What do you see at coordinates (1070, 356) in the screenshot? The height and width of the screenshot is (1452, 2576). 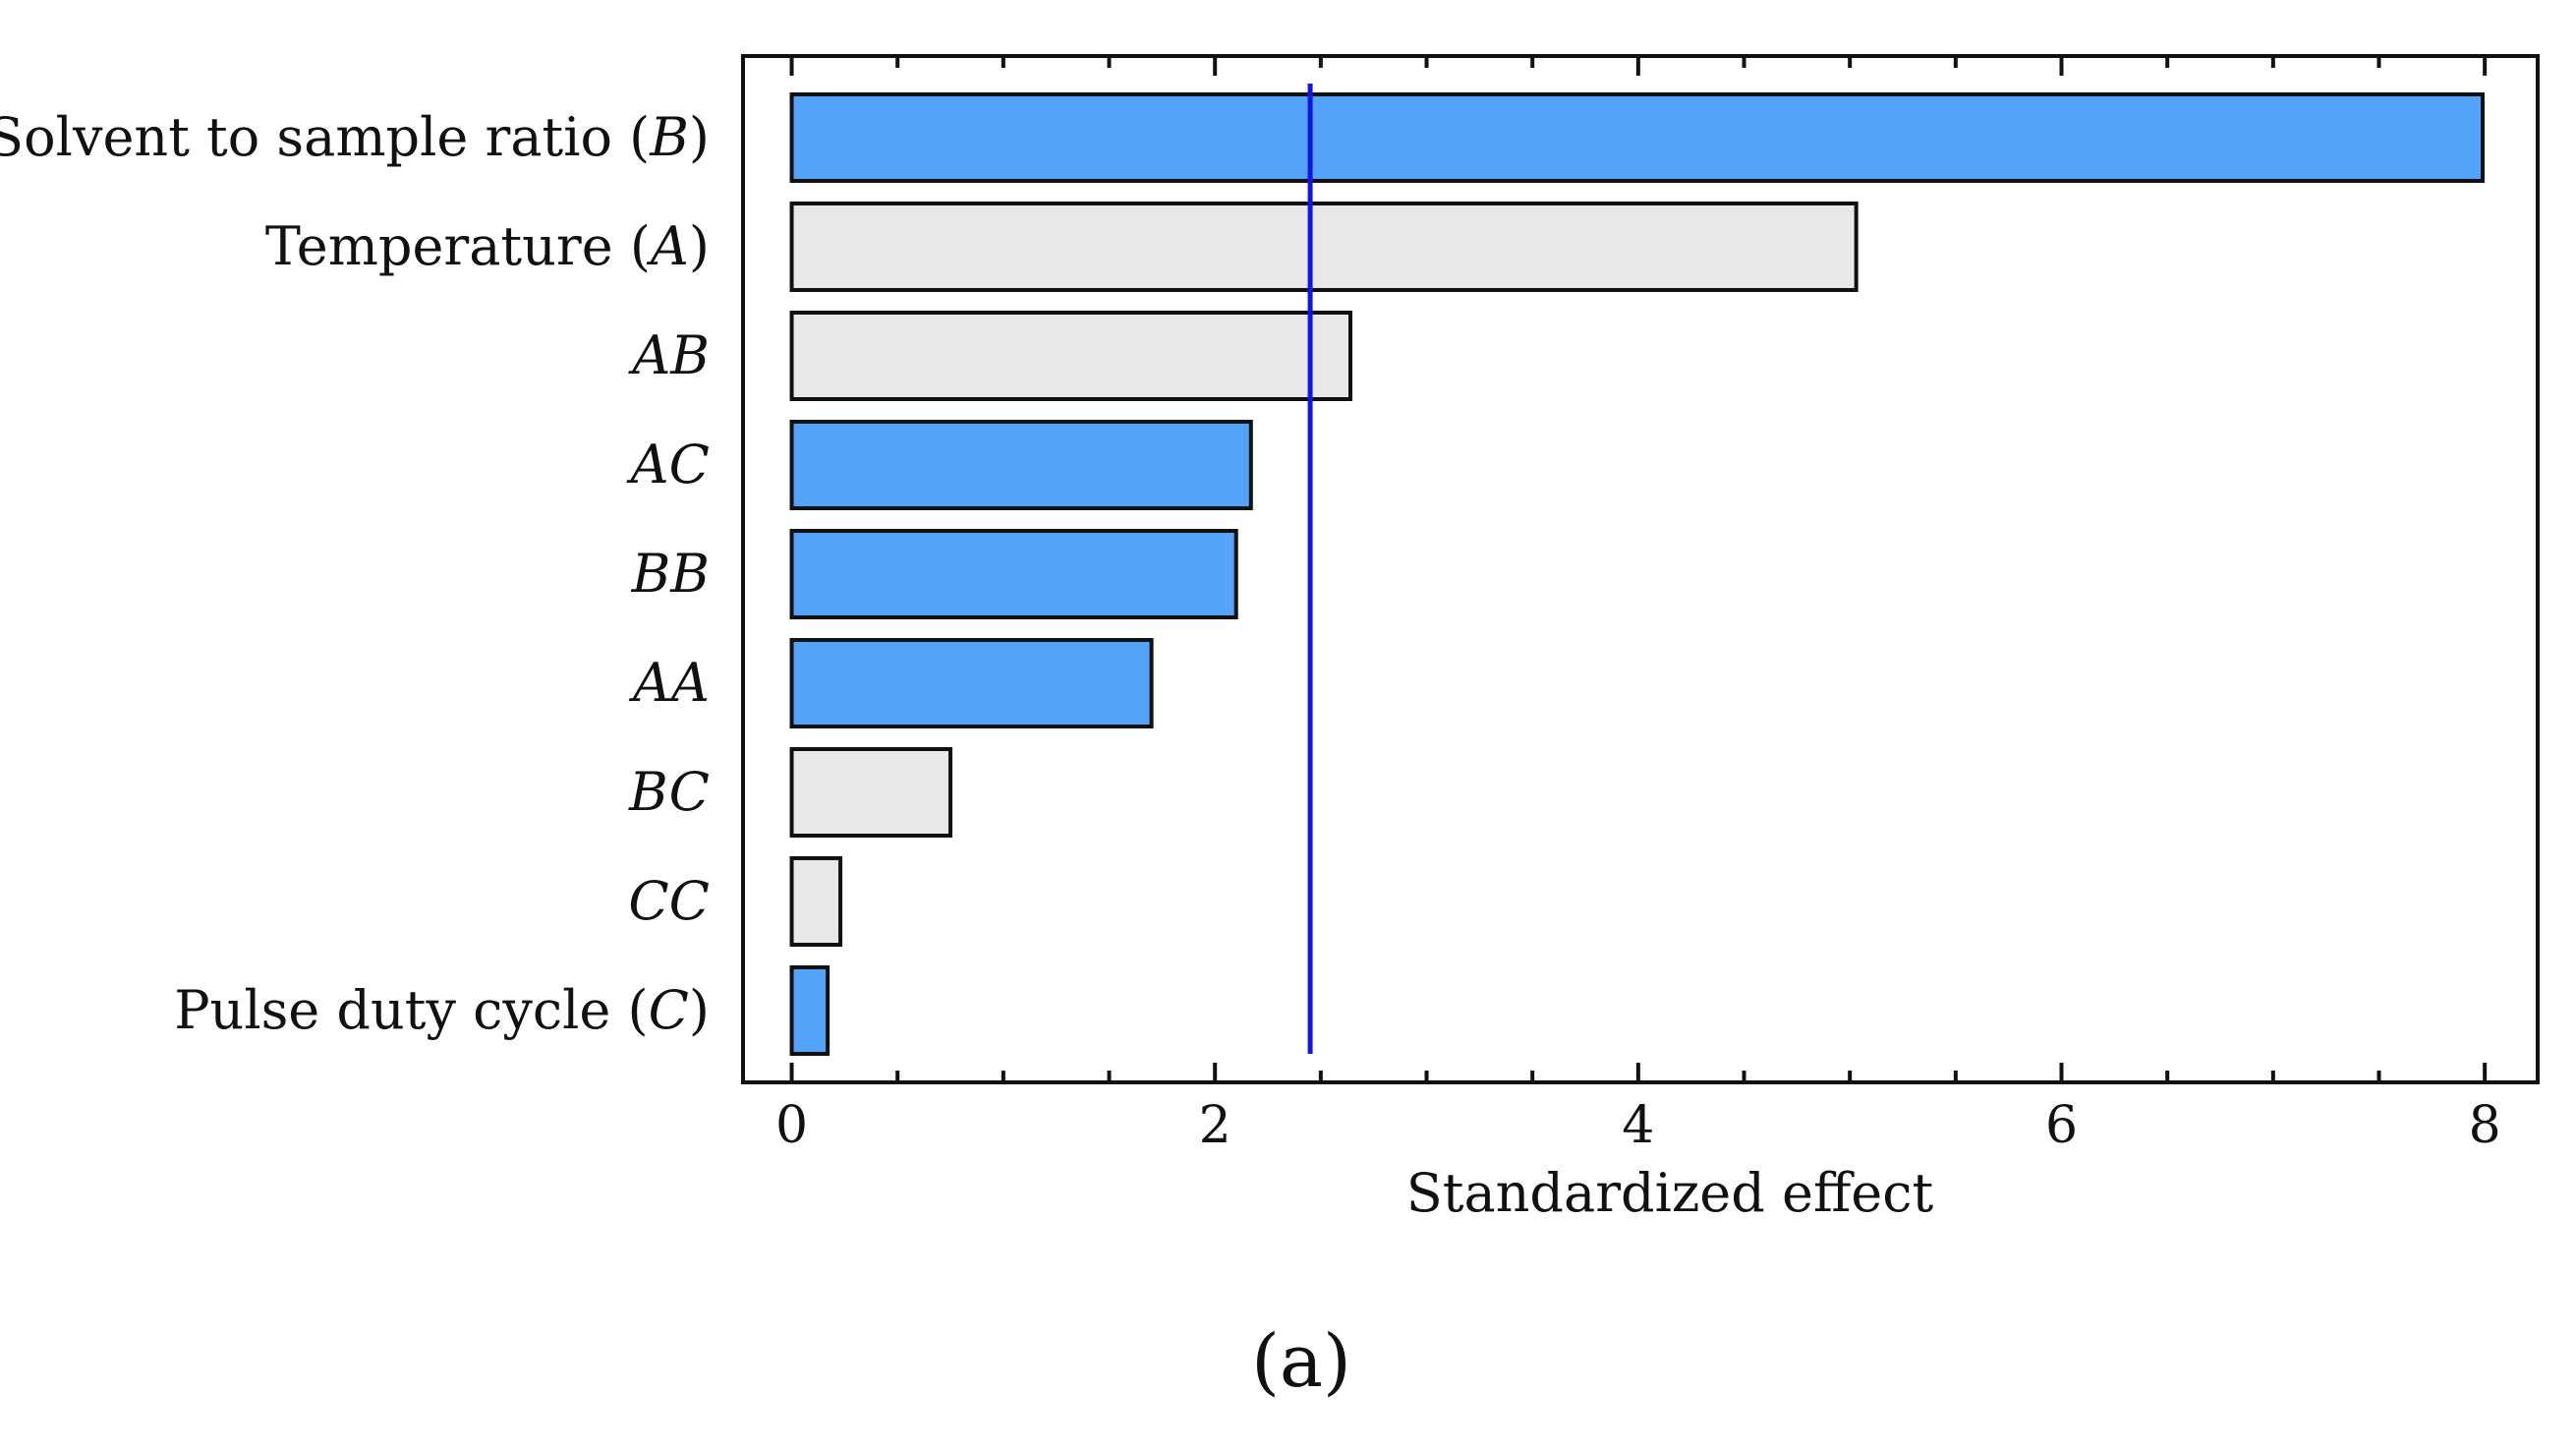 I see `bar-ab` at bounding box center [1070, 356].